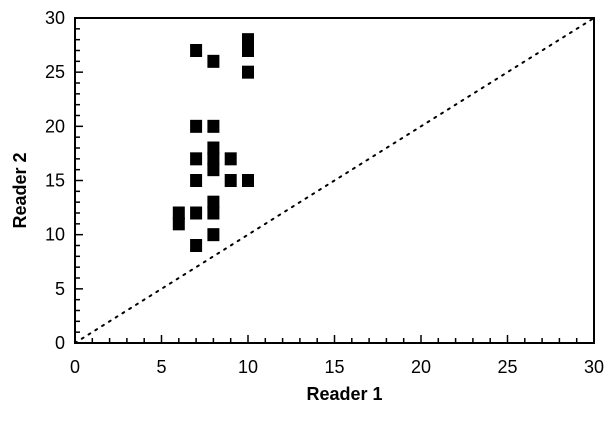 This screenshot has height=430, width=614. What do you see at coordinates (55, 72) in the screenshot?
I see `y-tick-label: 25` at bounding box center [55, 72].